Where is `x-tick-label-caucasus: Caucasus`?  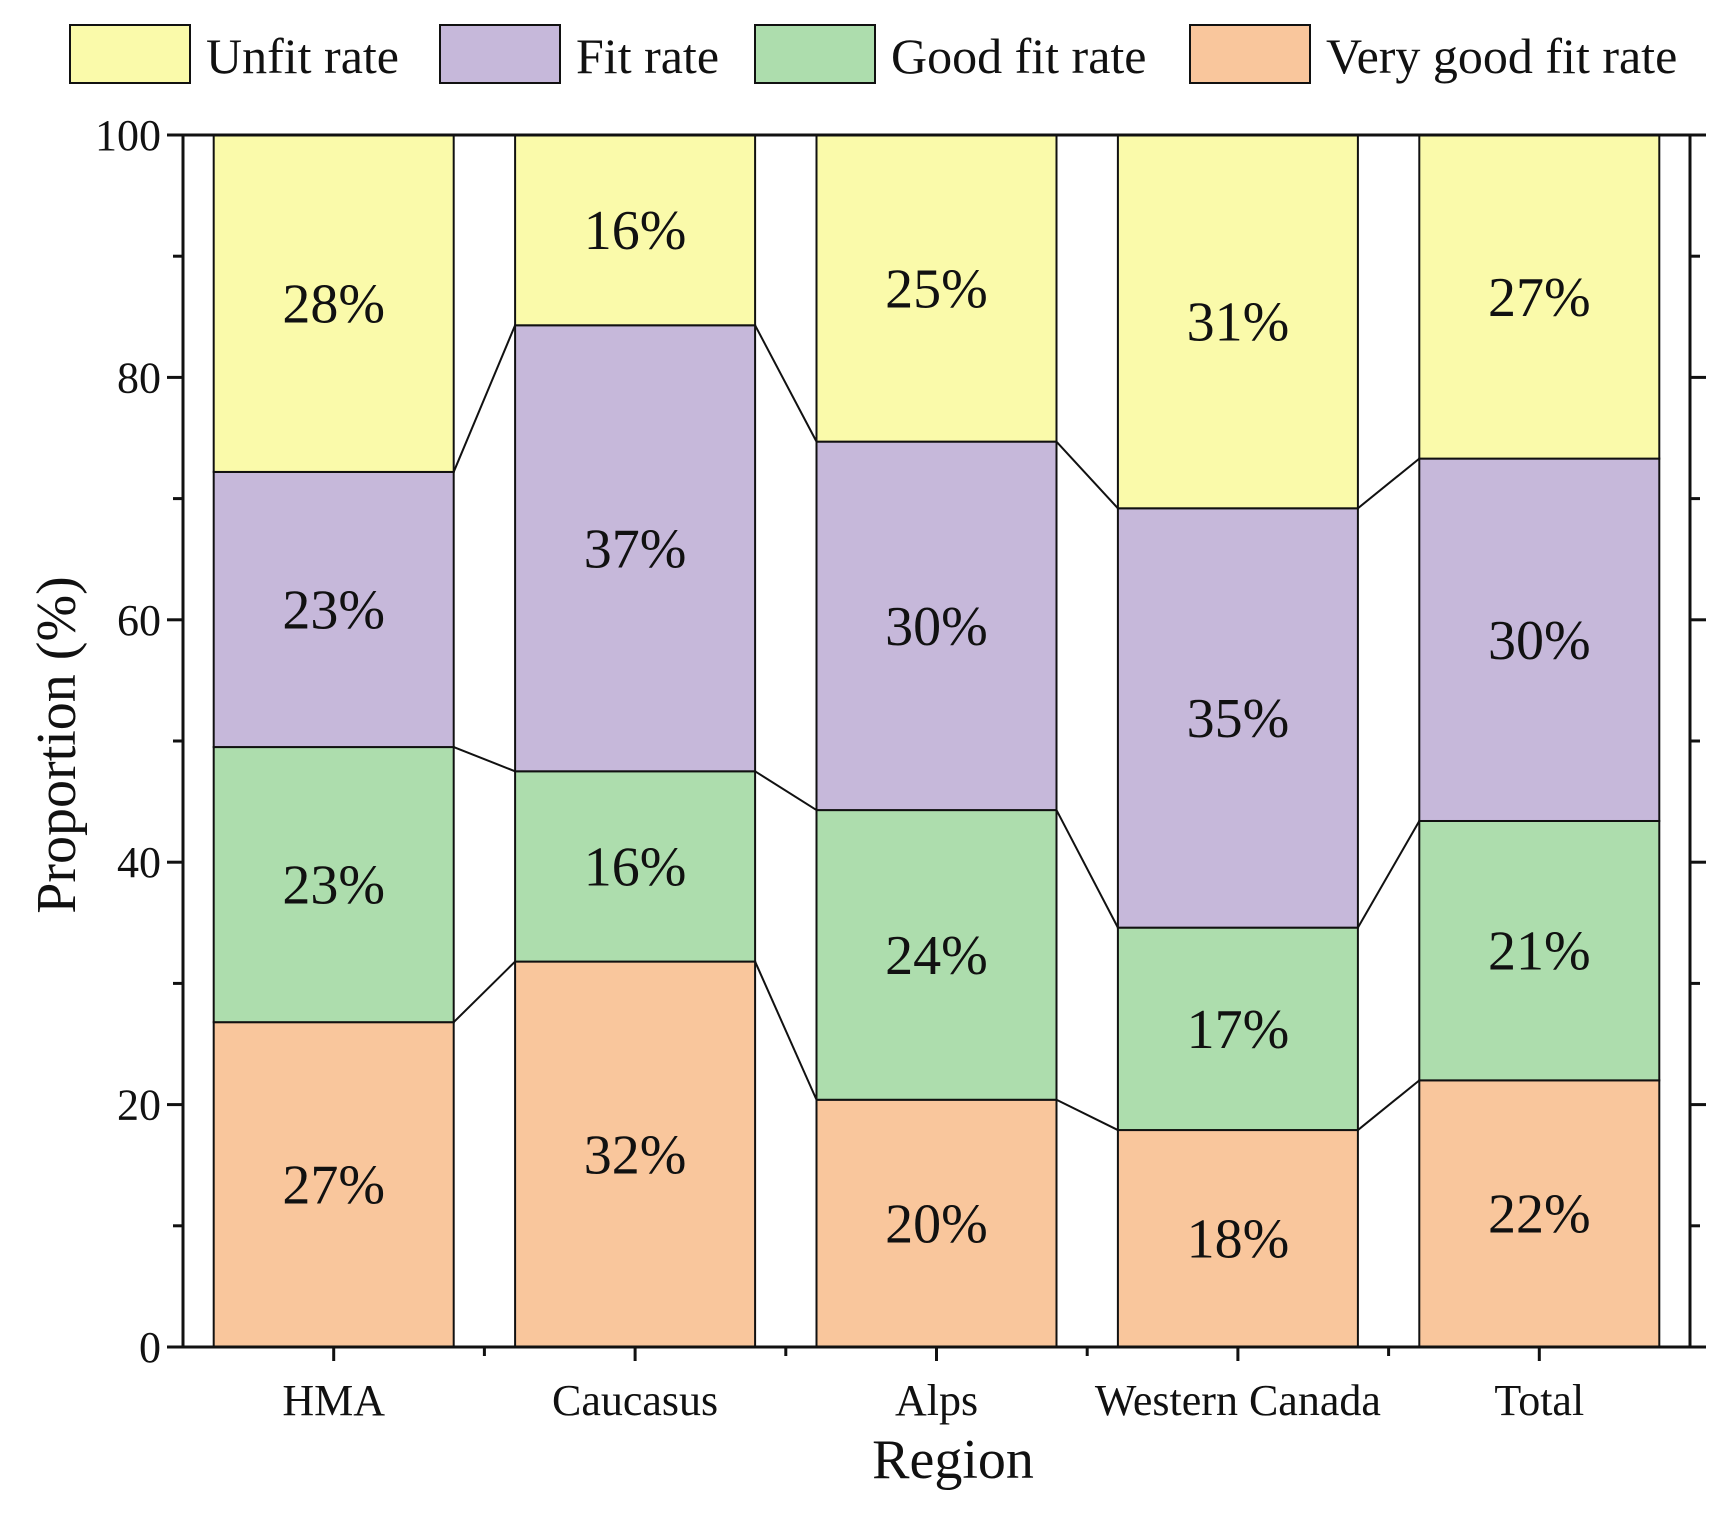
x-tick-label-caucasus: Caucasus is located at coordinates (635, 1400).